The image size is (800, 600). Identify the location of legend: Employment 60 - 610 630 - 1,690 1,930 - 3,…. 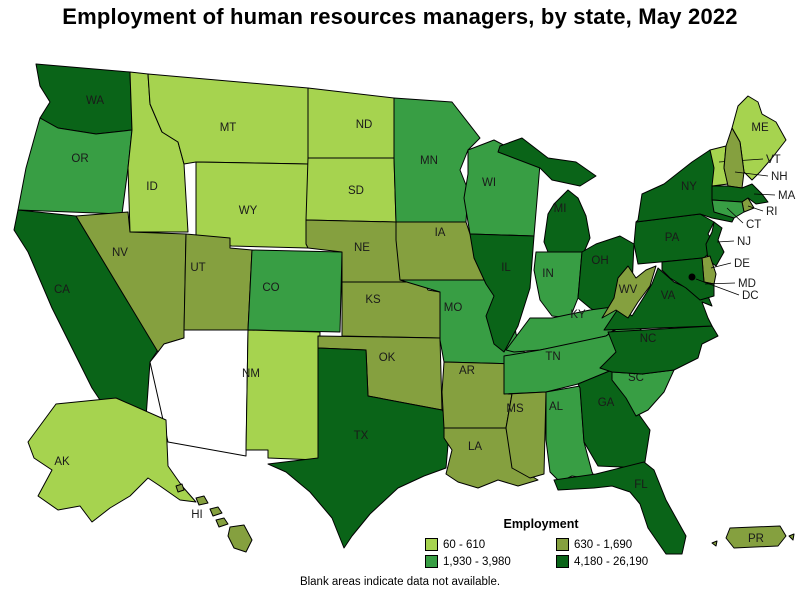
(575, 542).